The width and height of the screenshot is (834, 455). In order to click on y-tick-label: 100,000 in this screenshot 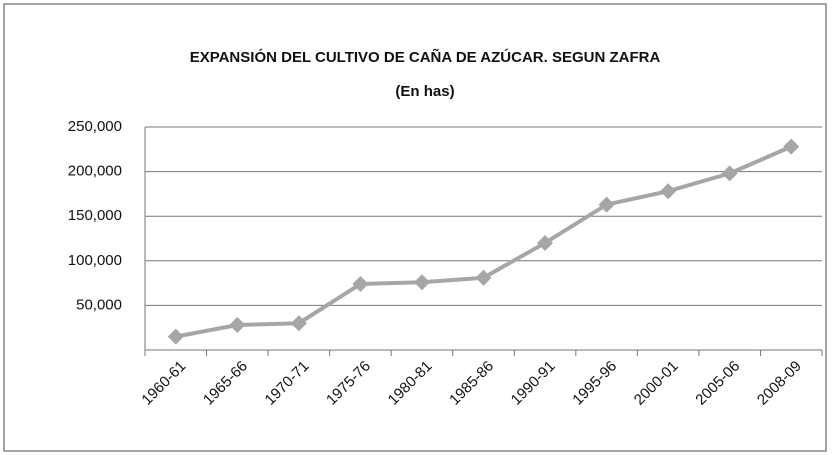, I will do `click(95, 260)`.